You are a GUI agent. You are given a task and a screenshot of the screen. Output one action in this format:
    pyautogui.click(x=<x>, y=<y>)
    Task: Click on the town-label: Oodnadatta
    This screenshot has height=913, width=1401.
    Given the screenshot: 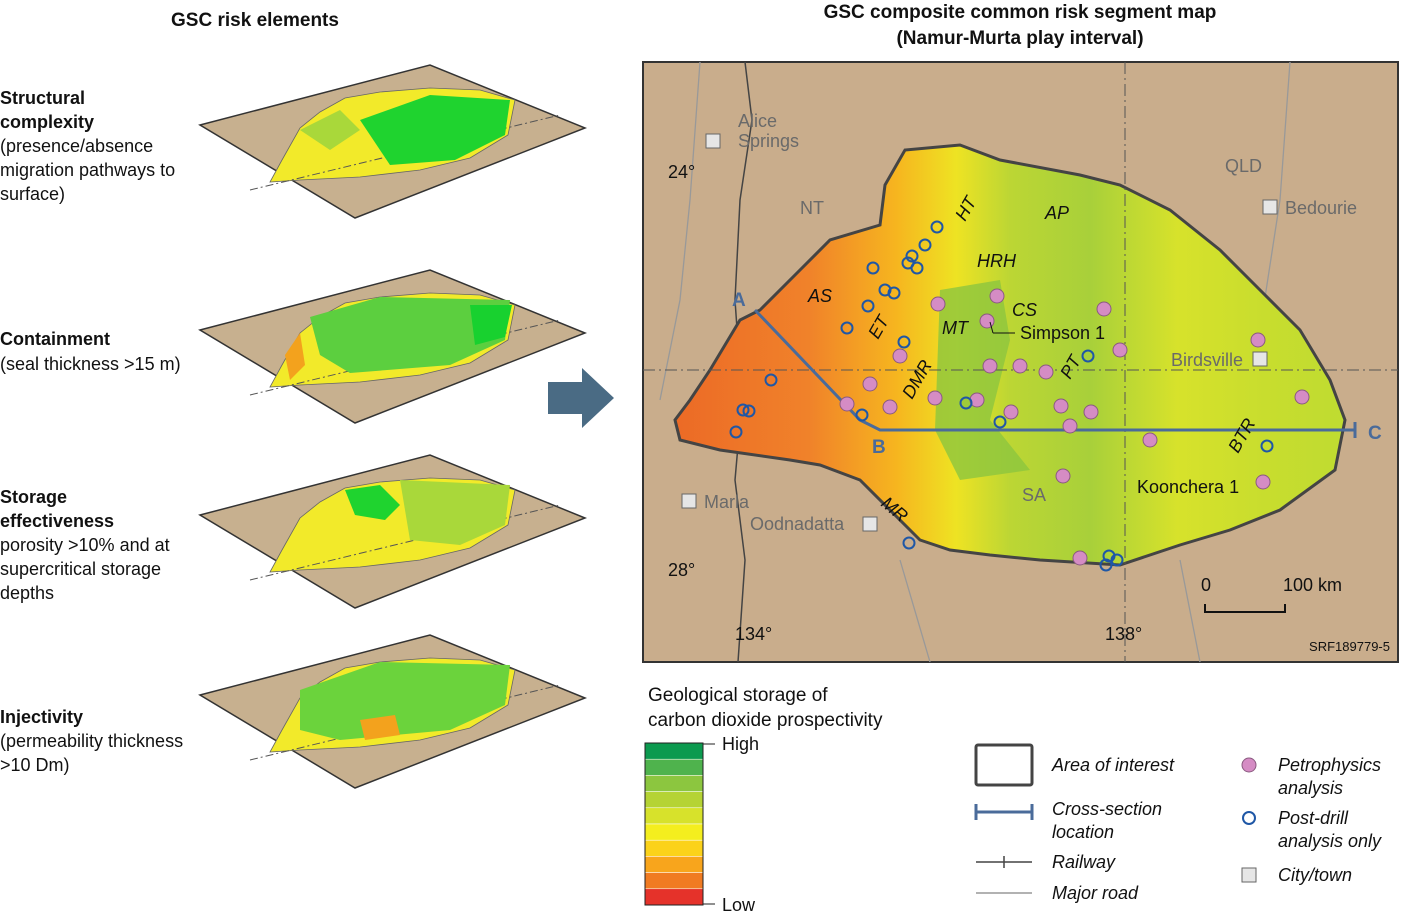 What is the action you would take?
    pyautogui.click(x=797, y=524)
    